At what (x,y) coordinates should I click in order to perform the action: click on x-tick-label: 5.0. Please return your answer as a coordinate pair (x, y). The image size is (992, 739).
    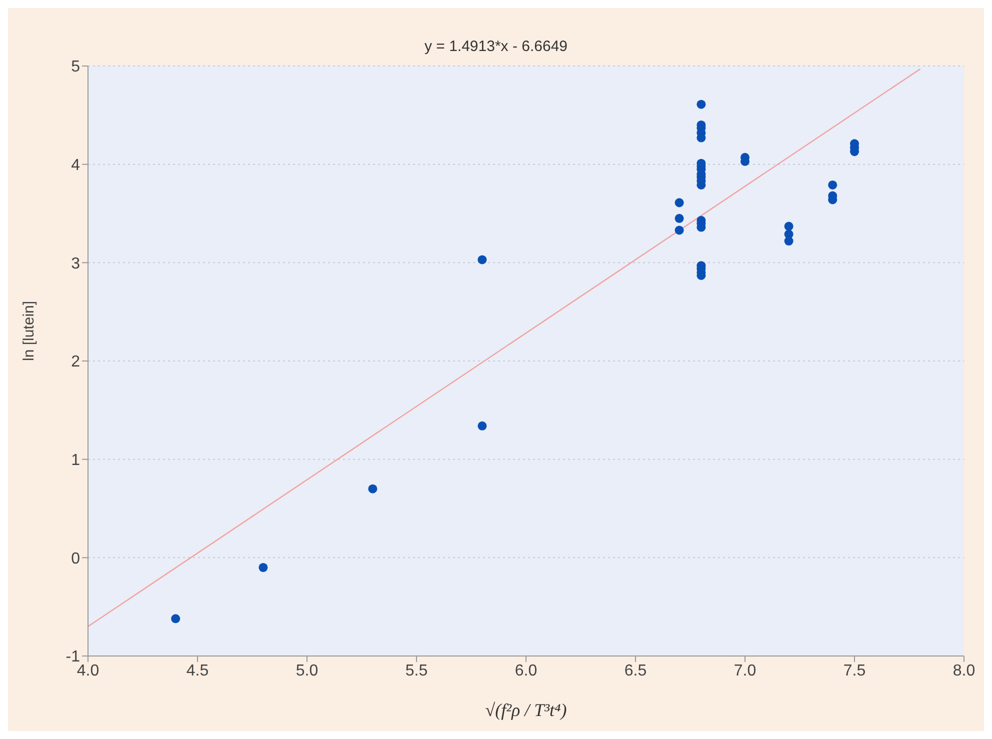
    Looking at the image, I should click on (307, 671).